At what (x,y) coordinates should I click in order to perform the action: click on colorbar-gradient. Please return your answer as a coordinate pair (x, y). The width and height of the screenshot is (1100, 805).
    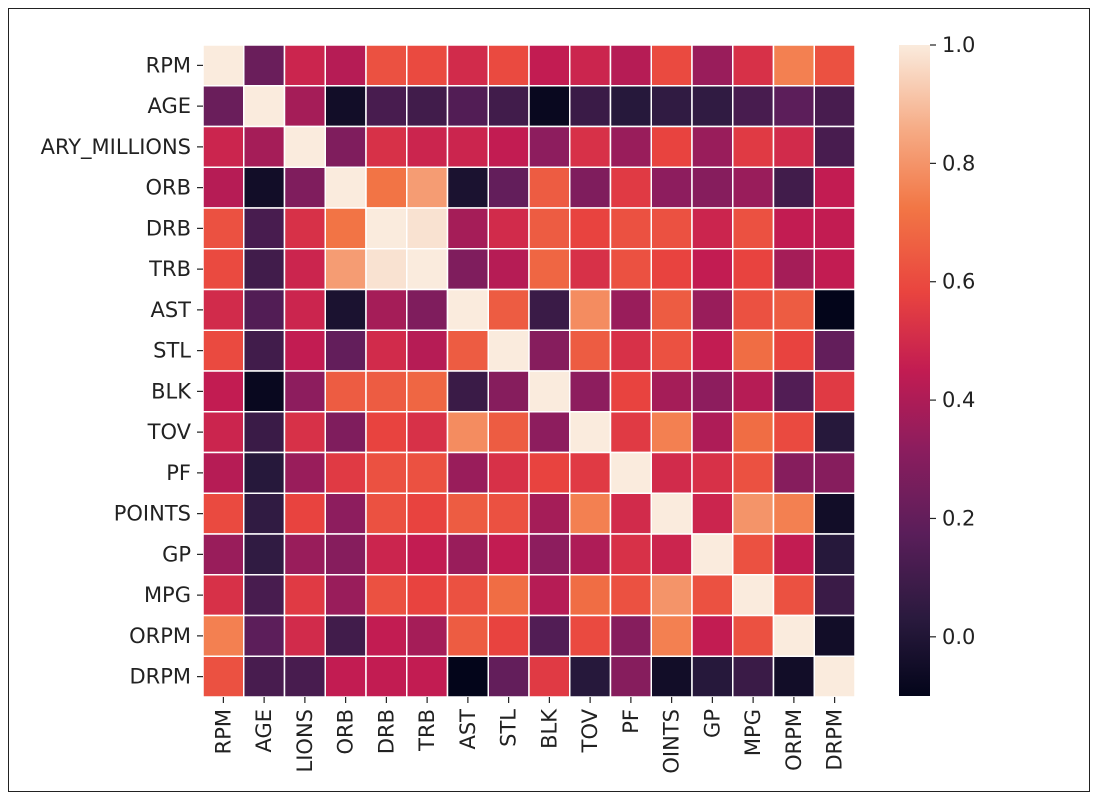
    Looking at the image, I should click on (914, 370).